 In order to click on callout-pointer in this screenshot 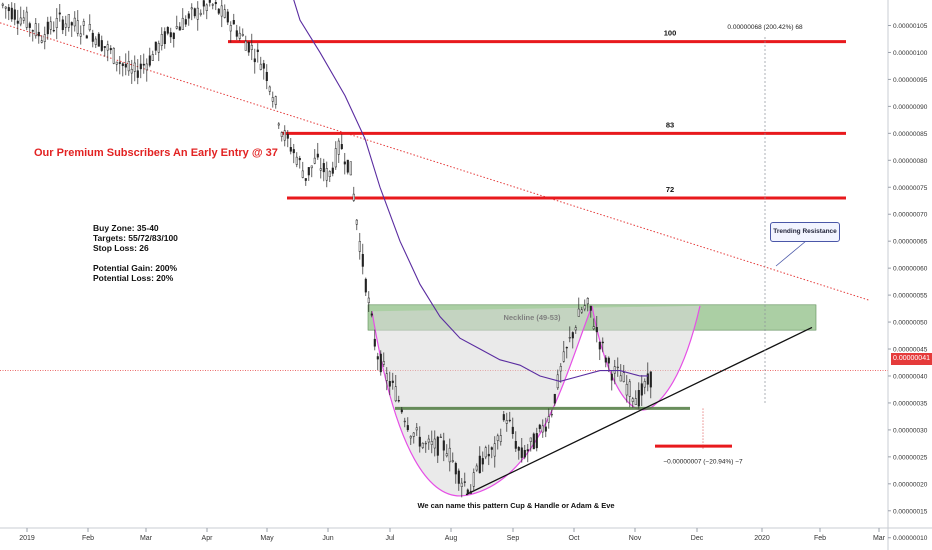, I will do `click(791, 253)`.